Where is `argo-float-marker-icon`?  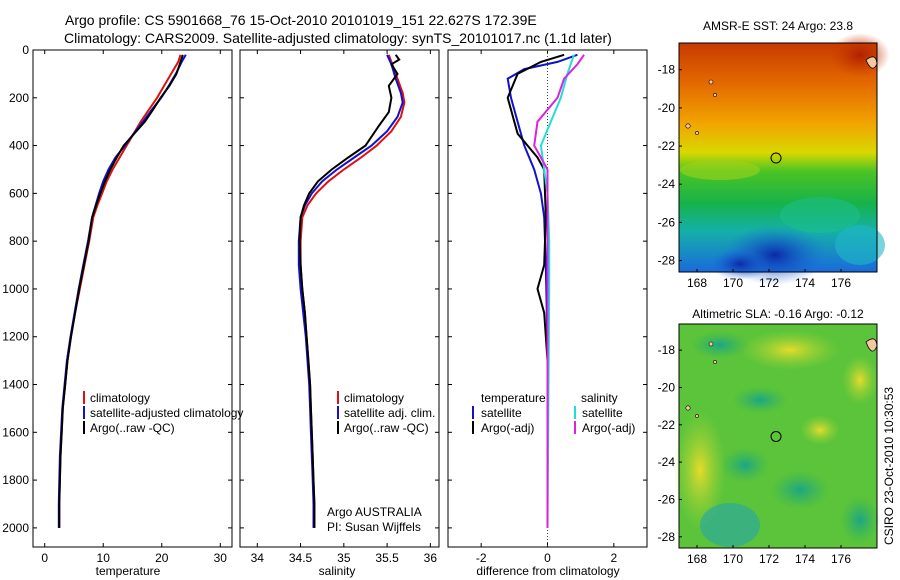 argo-float-marker-icon is located at coordinates (776, 437).